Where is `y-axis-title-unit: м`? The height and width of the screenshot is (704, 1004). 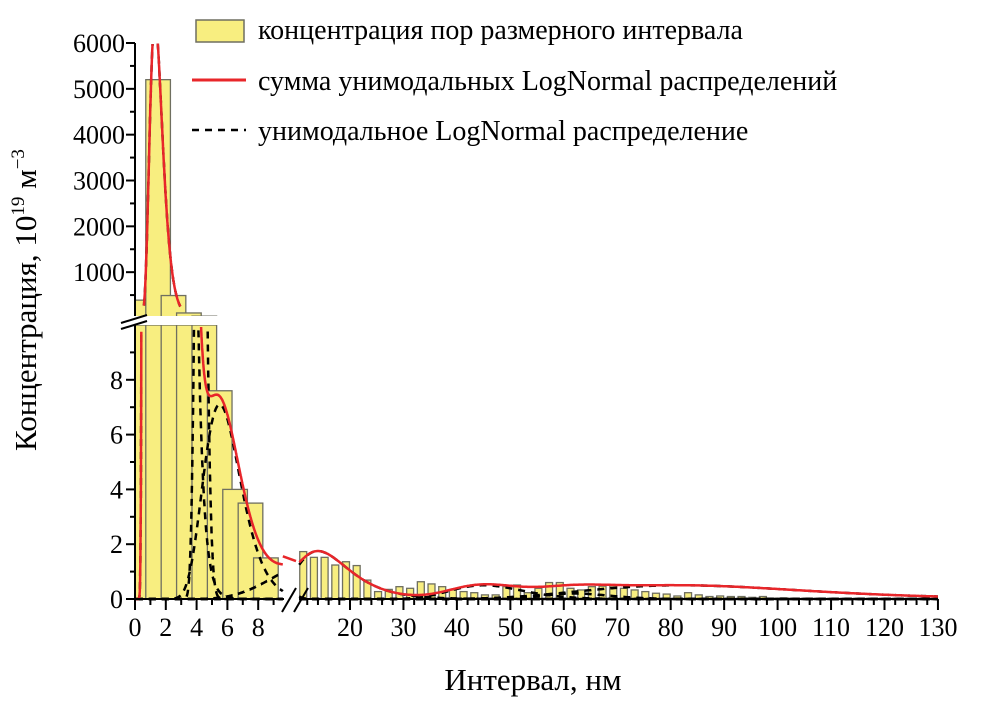
y-axis-title-unit: м is located at coordinates (25, 182).